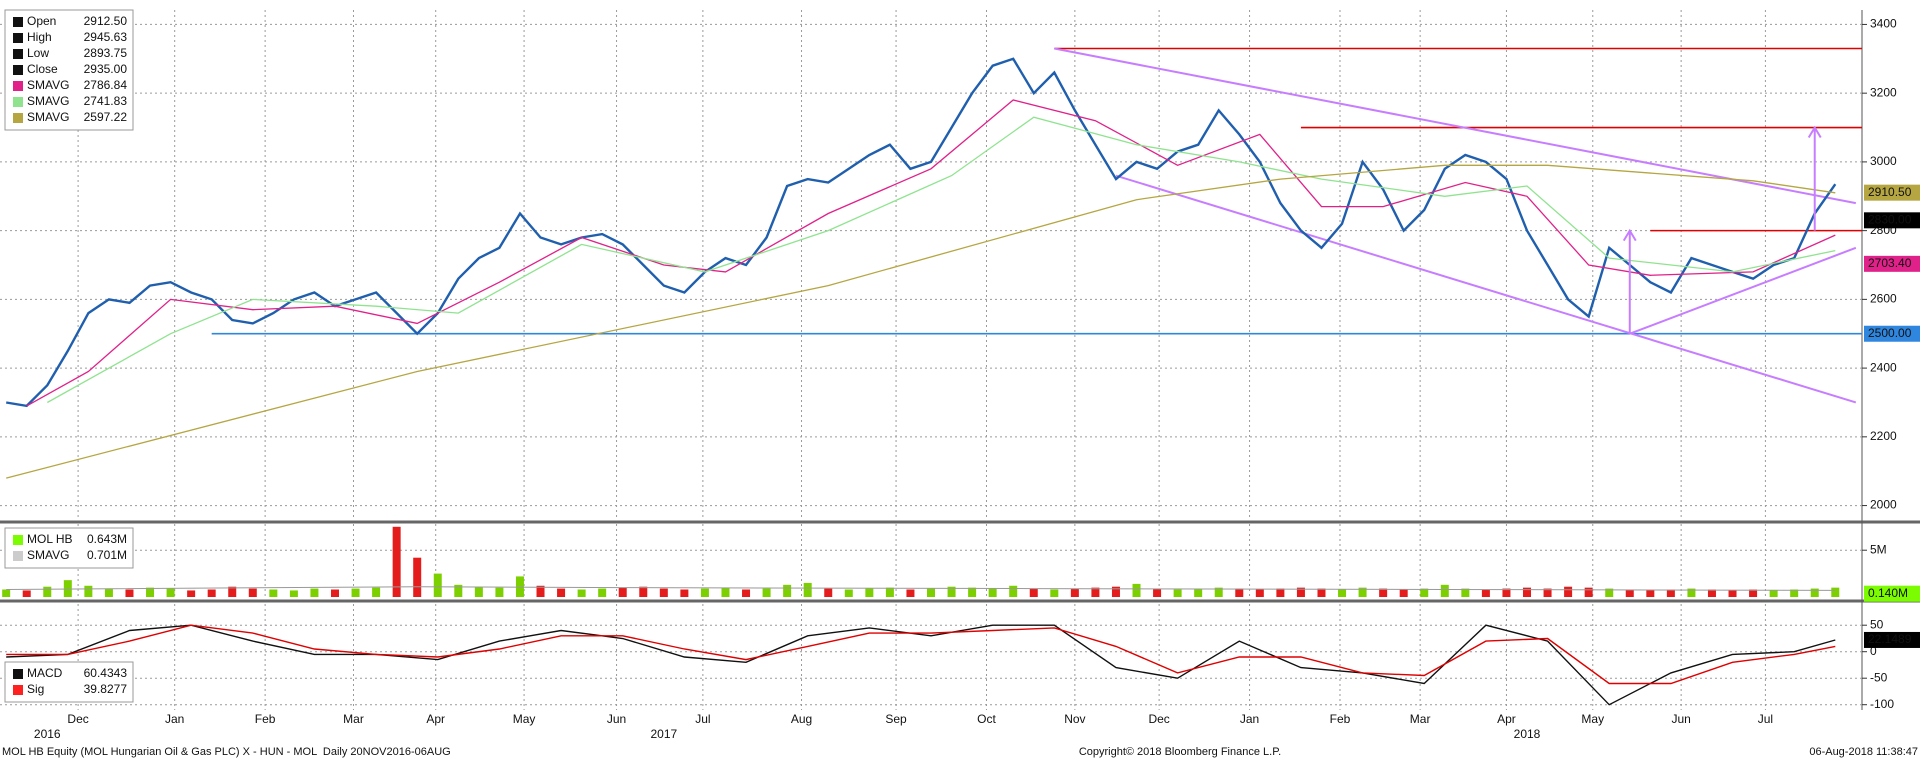 The height and width of the screenshot is (761, 1920). What do you see at coordinates (50, 539) in the screenshot?
I see `legend-name: MOL HB` at bounding box center [50, 539].